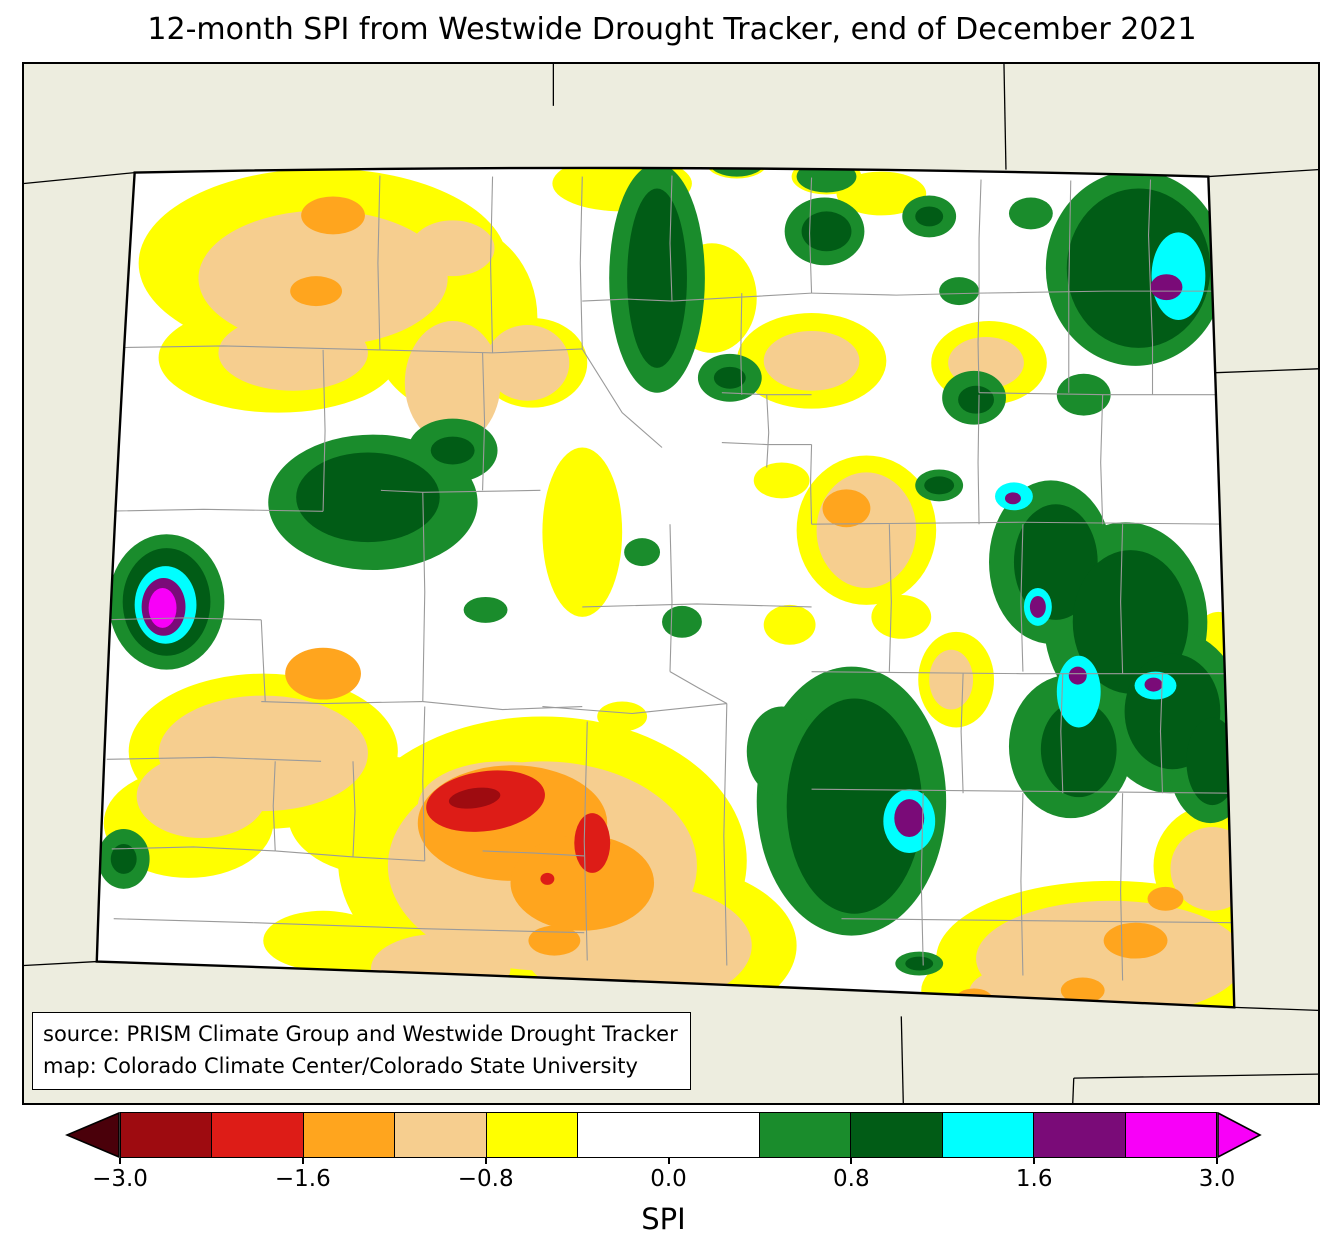  What do you see at coordinates (166, 1135) in the screenshot?
I see `colorbar-segment-darkred` at bounding box center [166, 1135].